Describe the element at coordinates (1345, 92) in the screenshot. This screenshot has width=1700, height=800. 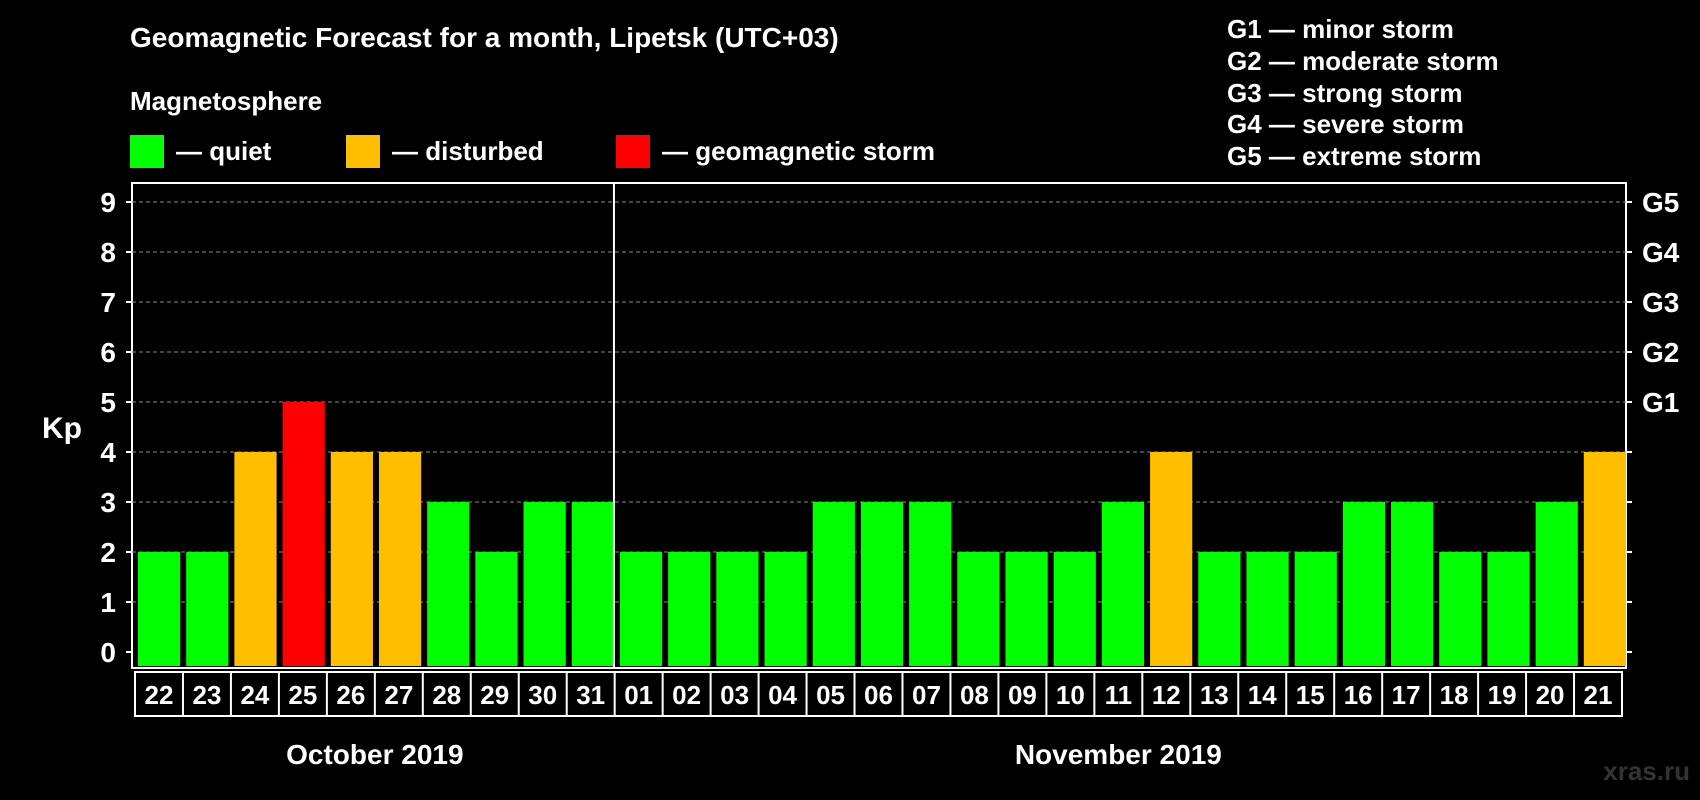
I see `storm-scale-g3: G3 — strong storm` at that location.